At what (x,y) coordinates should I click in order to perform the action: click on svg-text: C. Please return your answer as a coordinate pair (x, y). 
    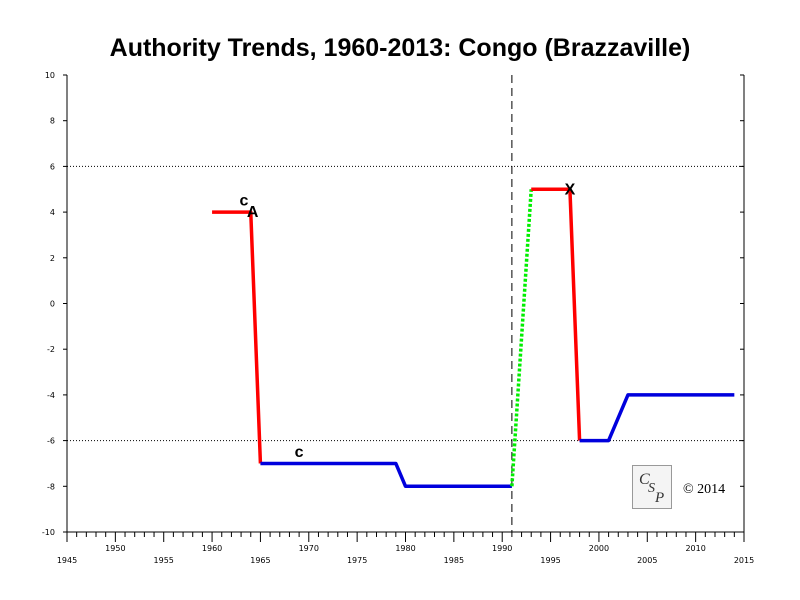
    Looking at the image, I should click on (644, 479).